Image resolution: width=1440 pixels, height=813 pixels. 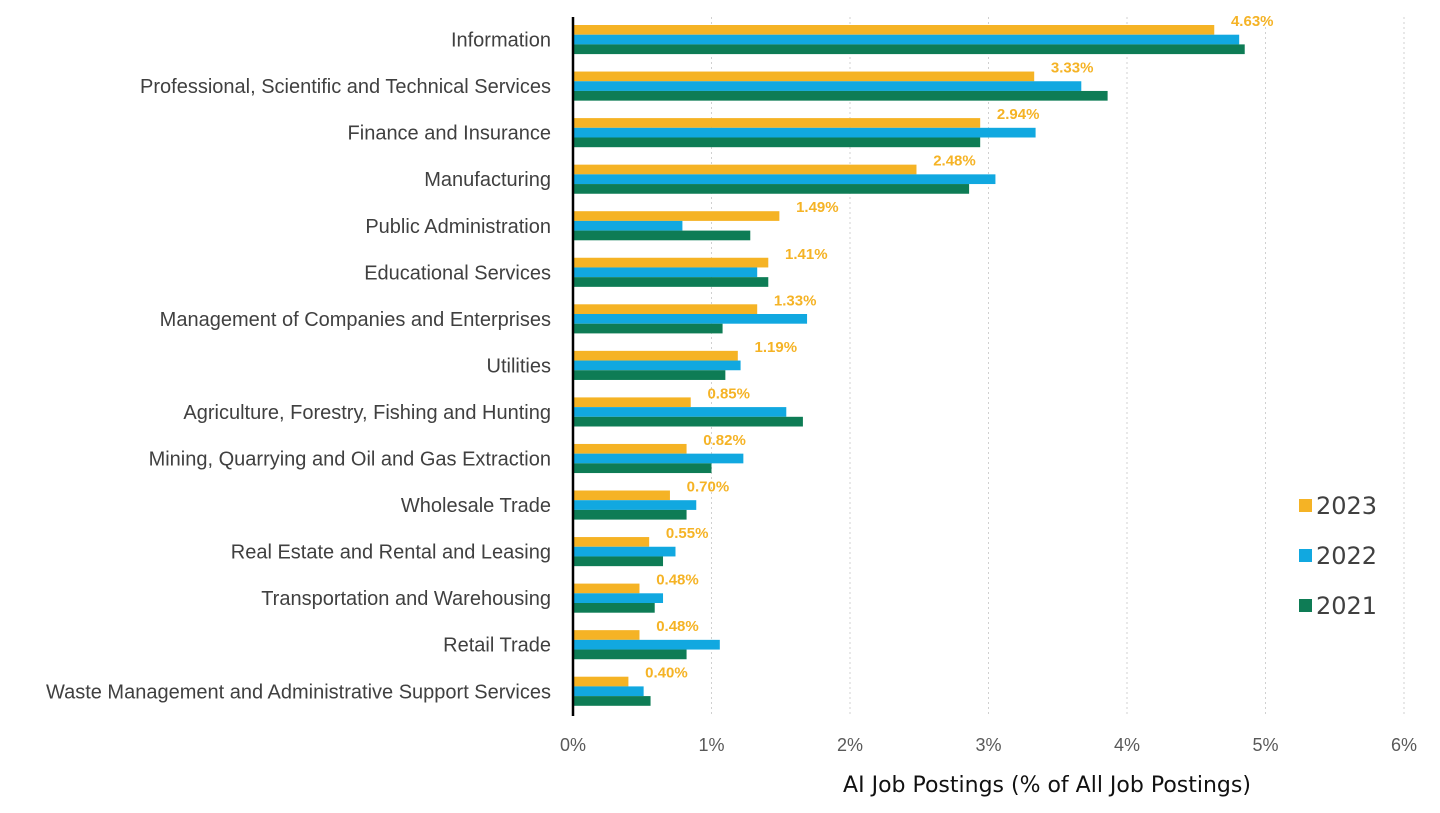 I want to click on category-label: Information, so click(x=501, y=41).